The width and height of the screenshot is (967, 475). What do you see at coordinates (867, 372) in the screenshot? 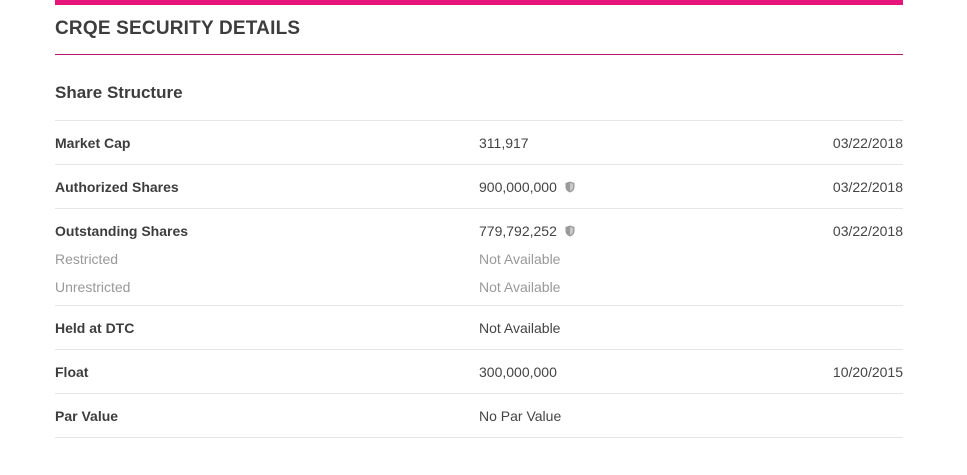
I see `row-date: 10/20/2015` at bounding box center [867, 372].